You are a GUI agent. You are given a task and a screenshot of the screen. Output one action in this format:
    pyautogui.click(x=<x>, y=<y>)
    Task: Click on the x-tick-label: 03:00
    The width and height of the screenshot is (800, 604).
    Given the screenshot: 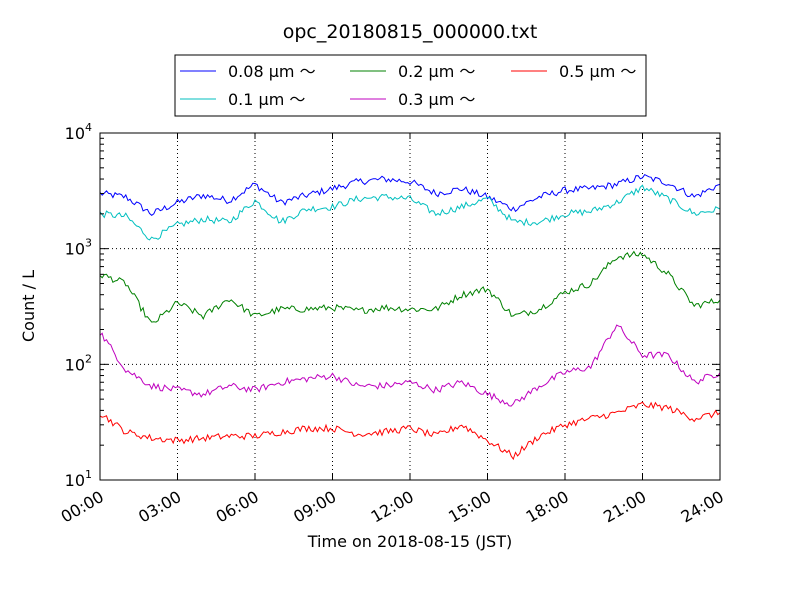 What is the action you would take?
    pyautogui.click(x=159, y=507)
    